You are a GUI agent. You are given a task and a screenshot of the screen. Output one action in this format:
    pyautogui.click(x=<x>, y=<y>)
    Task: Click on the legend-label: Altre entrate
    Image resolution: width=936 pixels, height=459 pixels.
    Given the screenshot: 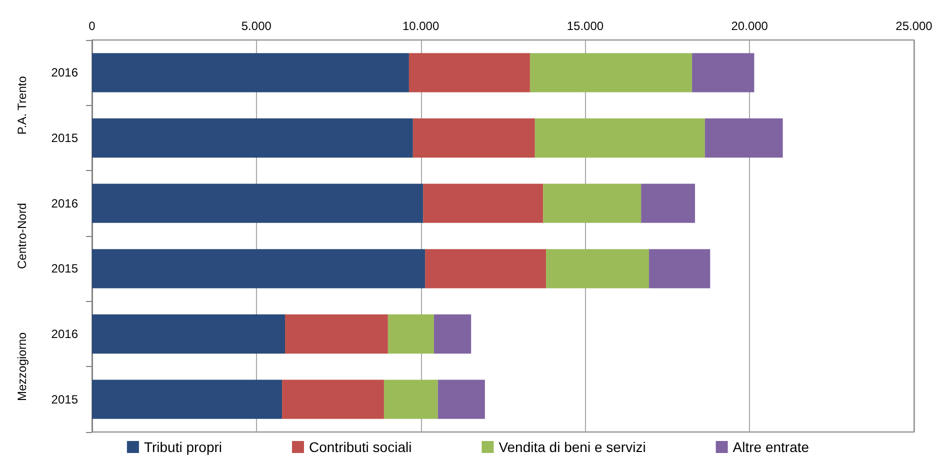 What is the action you would take?
    pyautogui.click(x=771, y=447)
    